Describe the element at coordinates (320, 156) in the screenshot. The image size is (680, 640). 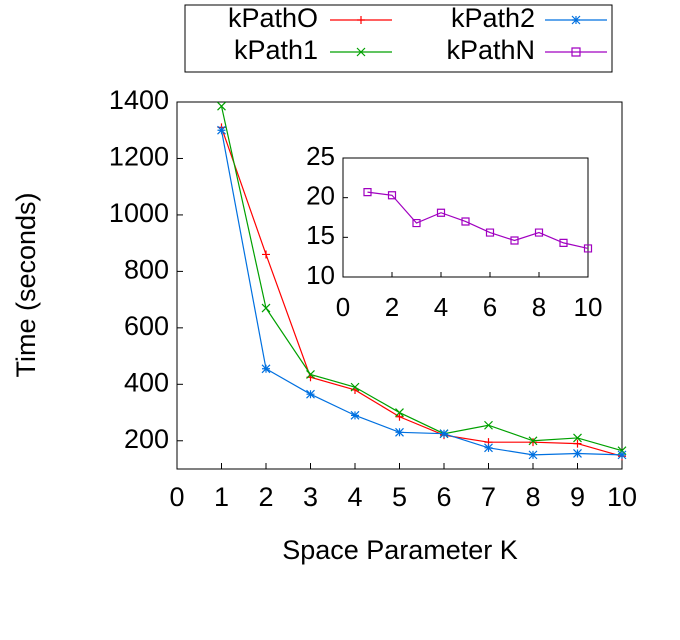
I see `y-tick-label: 25` at that location.